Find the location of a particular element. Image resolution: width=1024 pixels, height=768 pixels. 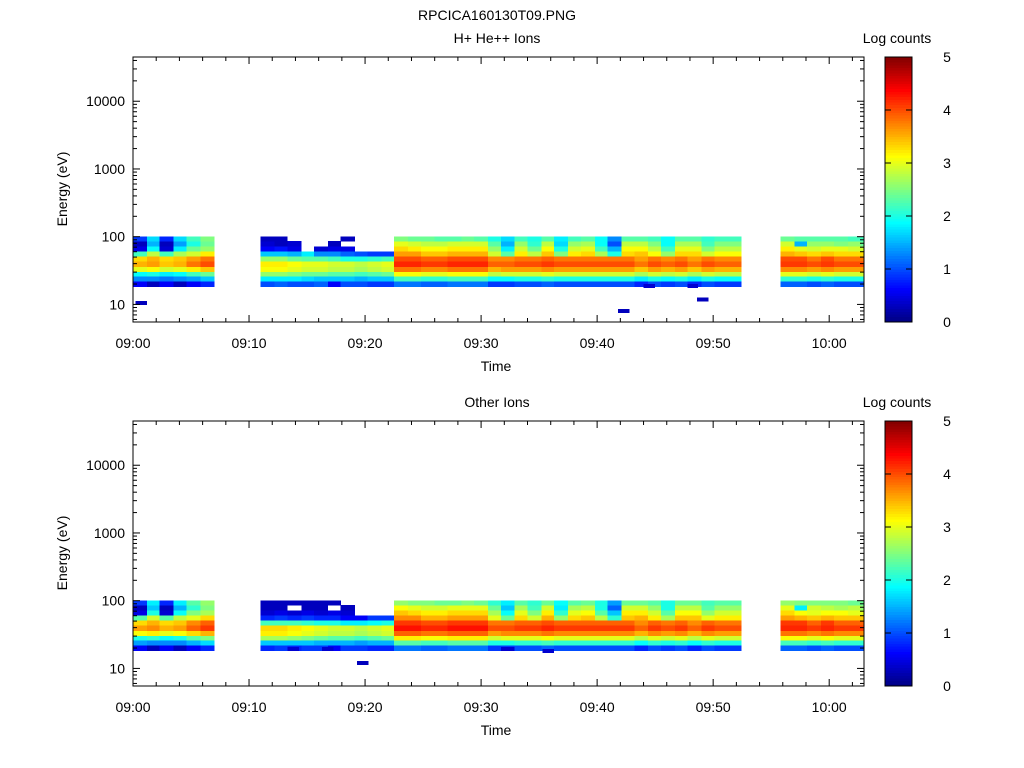

x-tick-label: 09:50 is located at coordinates (713, 343).